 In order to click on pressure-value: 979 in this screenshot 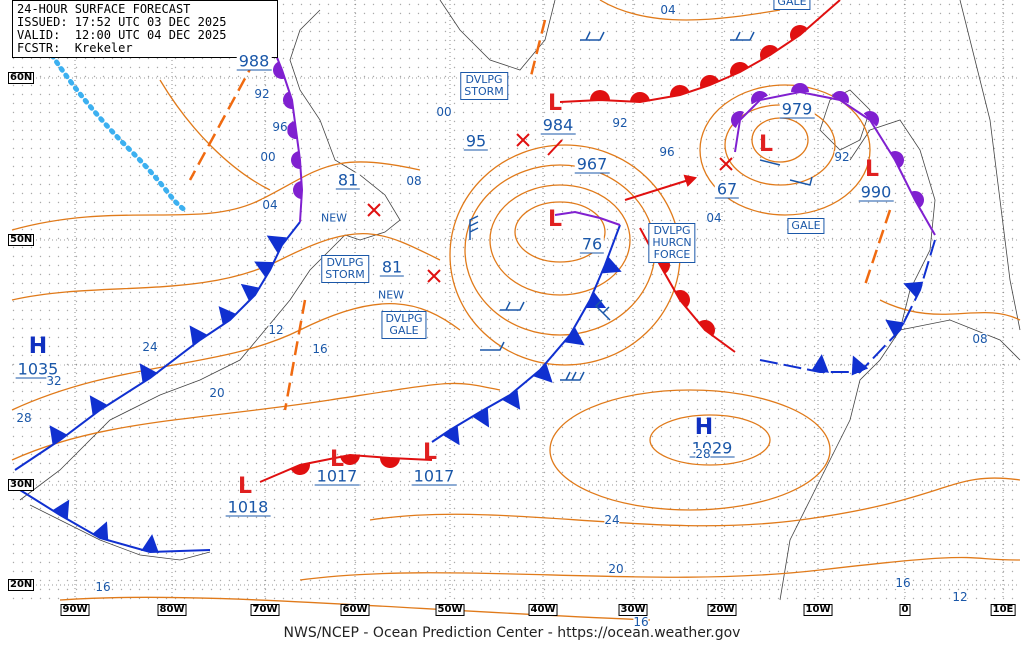, I will do `click(797, 109)`.